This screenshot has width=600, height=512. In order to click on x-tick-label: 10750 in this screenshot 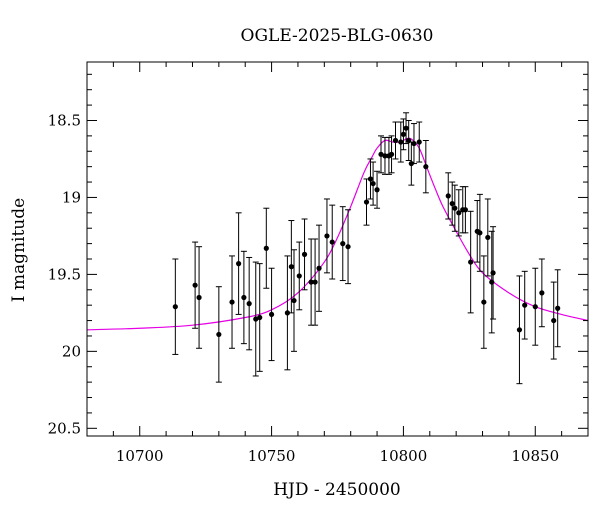, I will do `click(272, 456)`.